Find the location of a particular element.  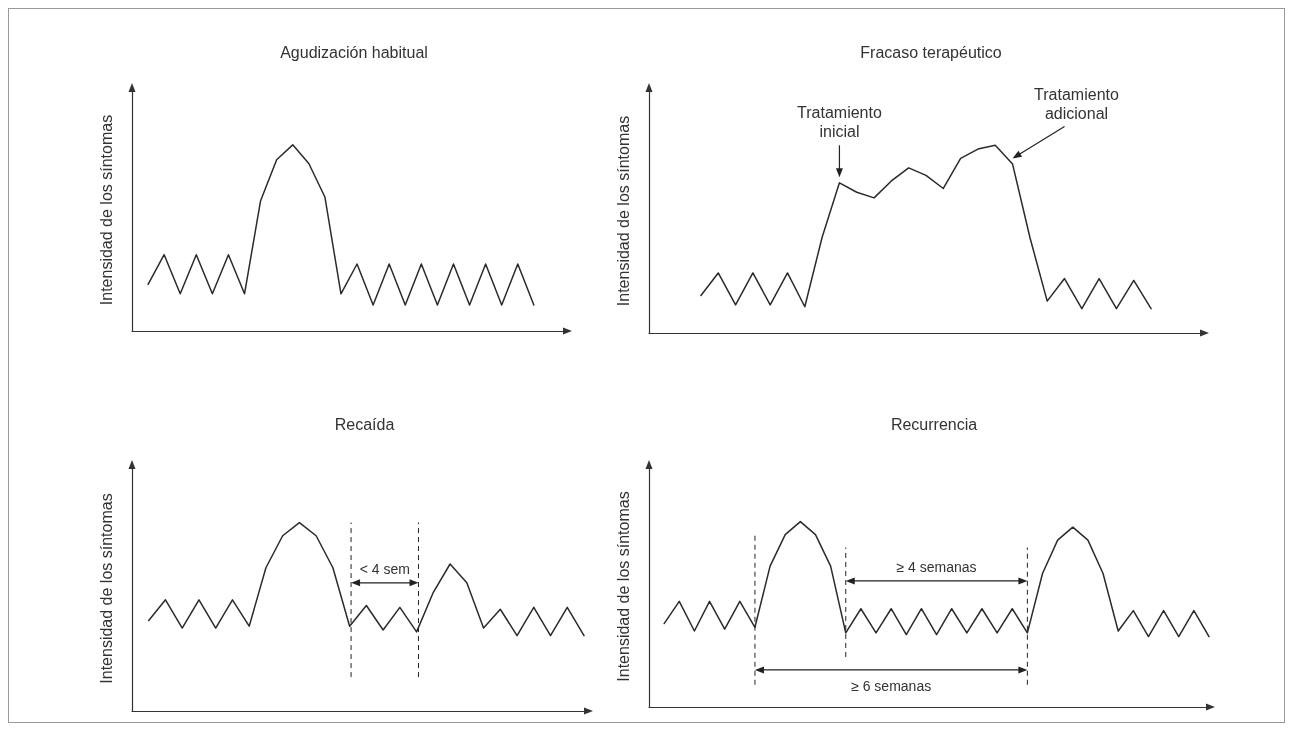

annotation: ≥ 6 semanas is located at coordinates (891, 685).